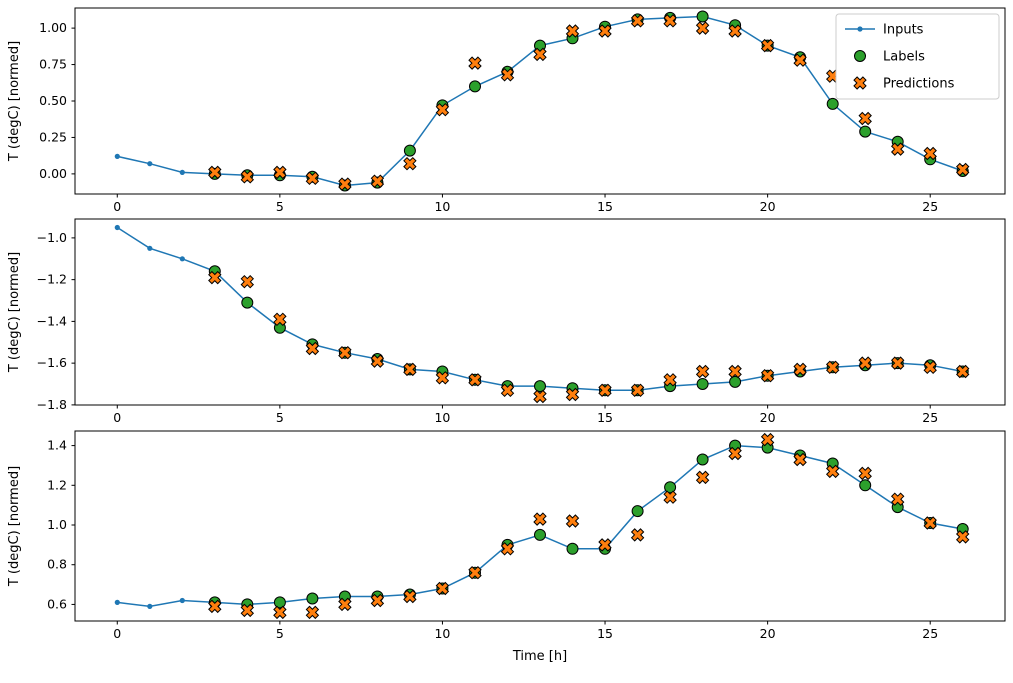 This screenshot has width=1013, height=683. Describe the element at coordinates (53, 64) in the screenshot. I see `y-tick-label: 0.75` at that location.